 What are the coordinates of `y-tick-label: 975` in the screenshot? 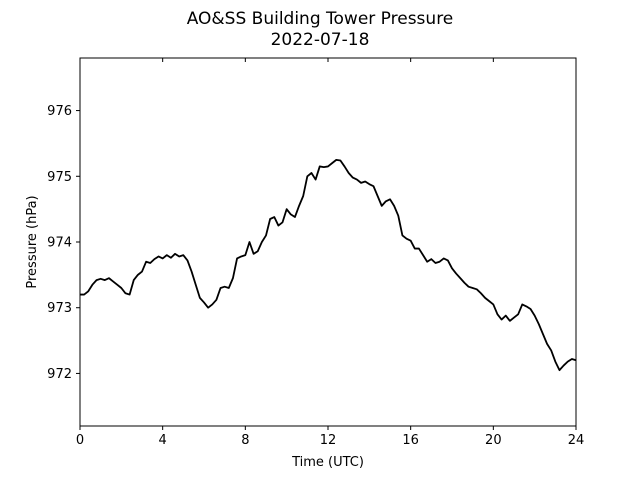 It's located at (59, 177).